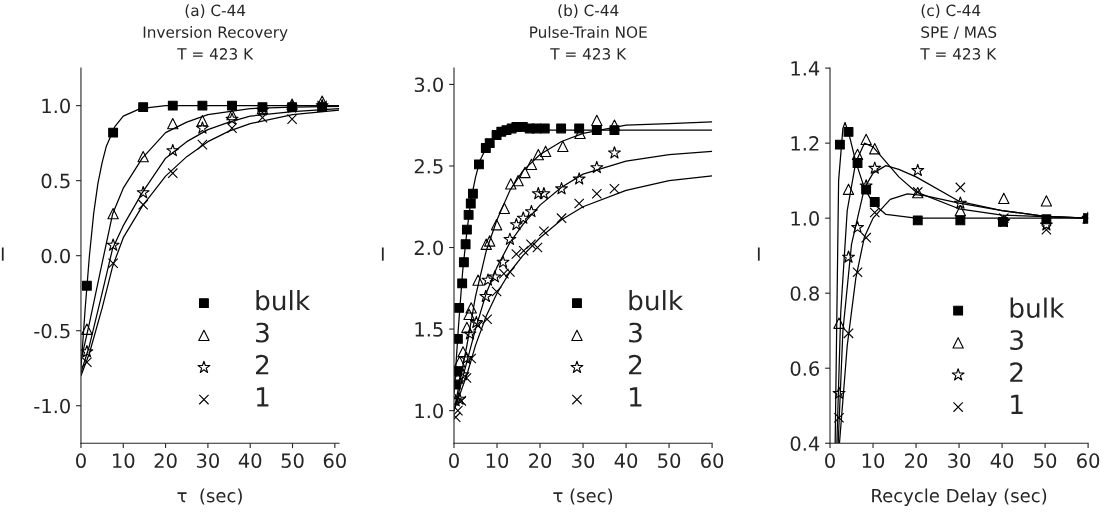 The image size is (1103, 516). What do you see at coordinates (804, 293) in the screenshot?
I see `y-tick-label: 0.8` at bounding box center [804, 293].